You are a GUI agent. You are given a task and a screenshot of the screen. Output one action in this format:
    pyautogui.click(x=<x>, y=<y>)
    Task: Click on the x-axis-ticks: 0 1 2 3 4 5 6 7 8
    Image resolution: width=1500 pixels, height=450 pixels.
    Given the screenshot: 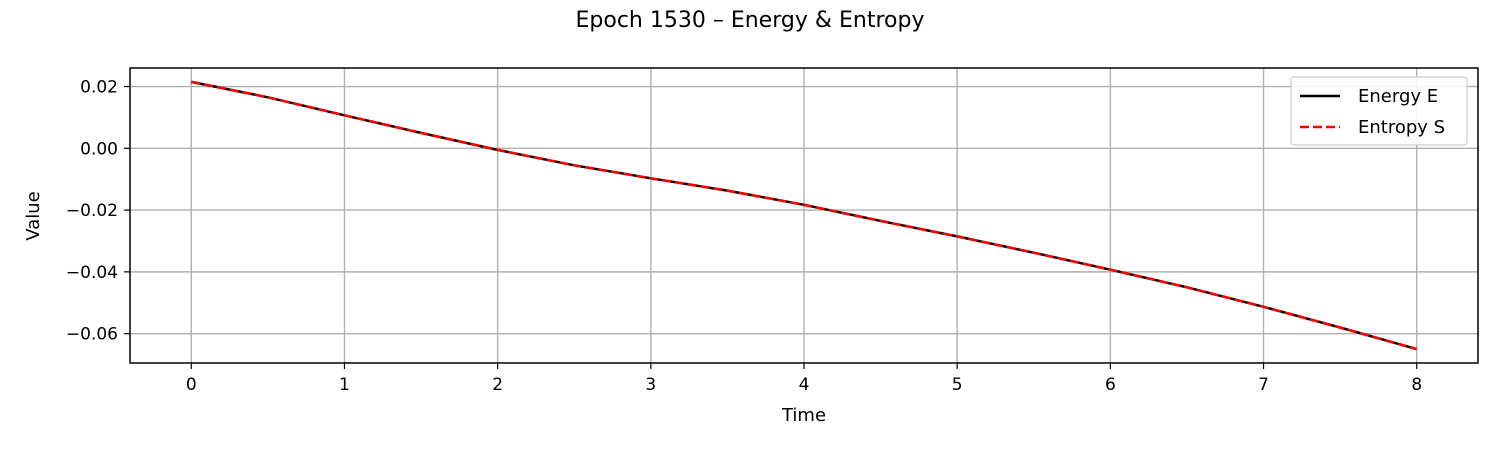 What is the action you would take?
    pyautogui.click(x=804, y=379)
    